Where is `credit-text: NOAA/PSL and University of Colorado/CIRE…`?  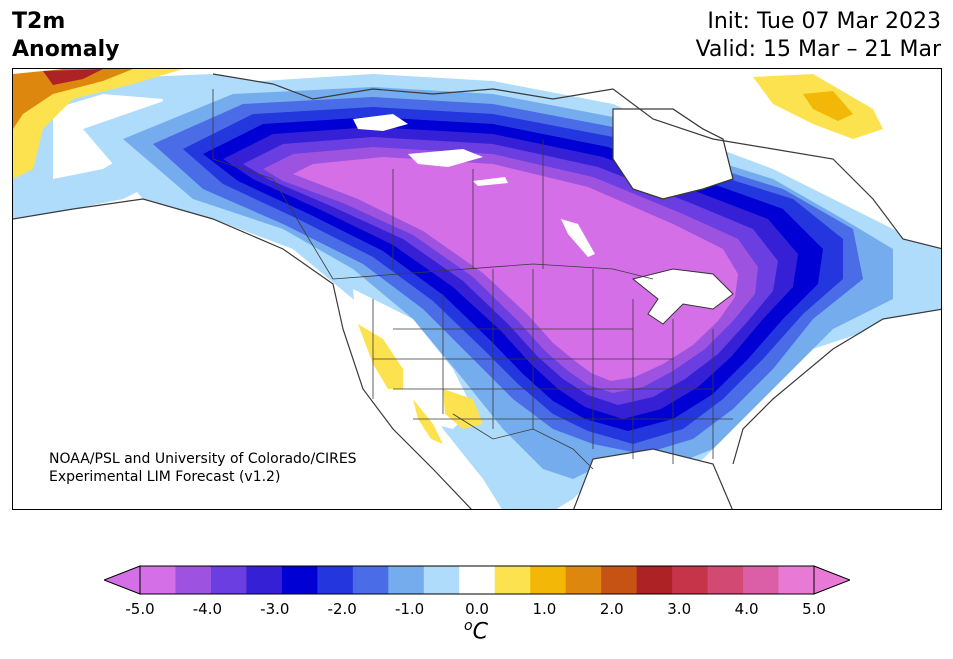
credit-text: NOAA/PSL and University of Colorado/CIRE… is located at coordinates (203, 468).